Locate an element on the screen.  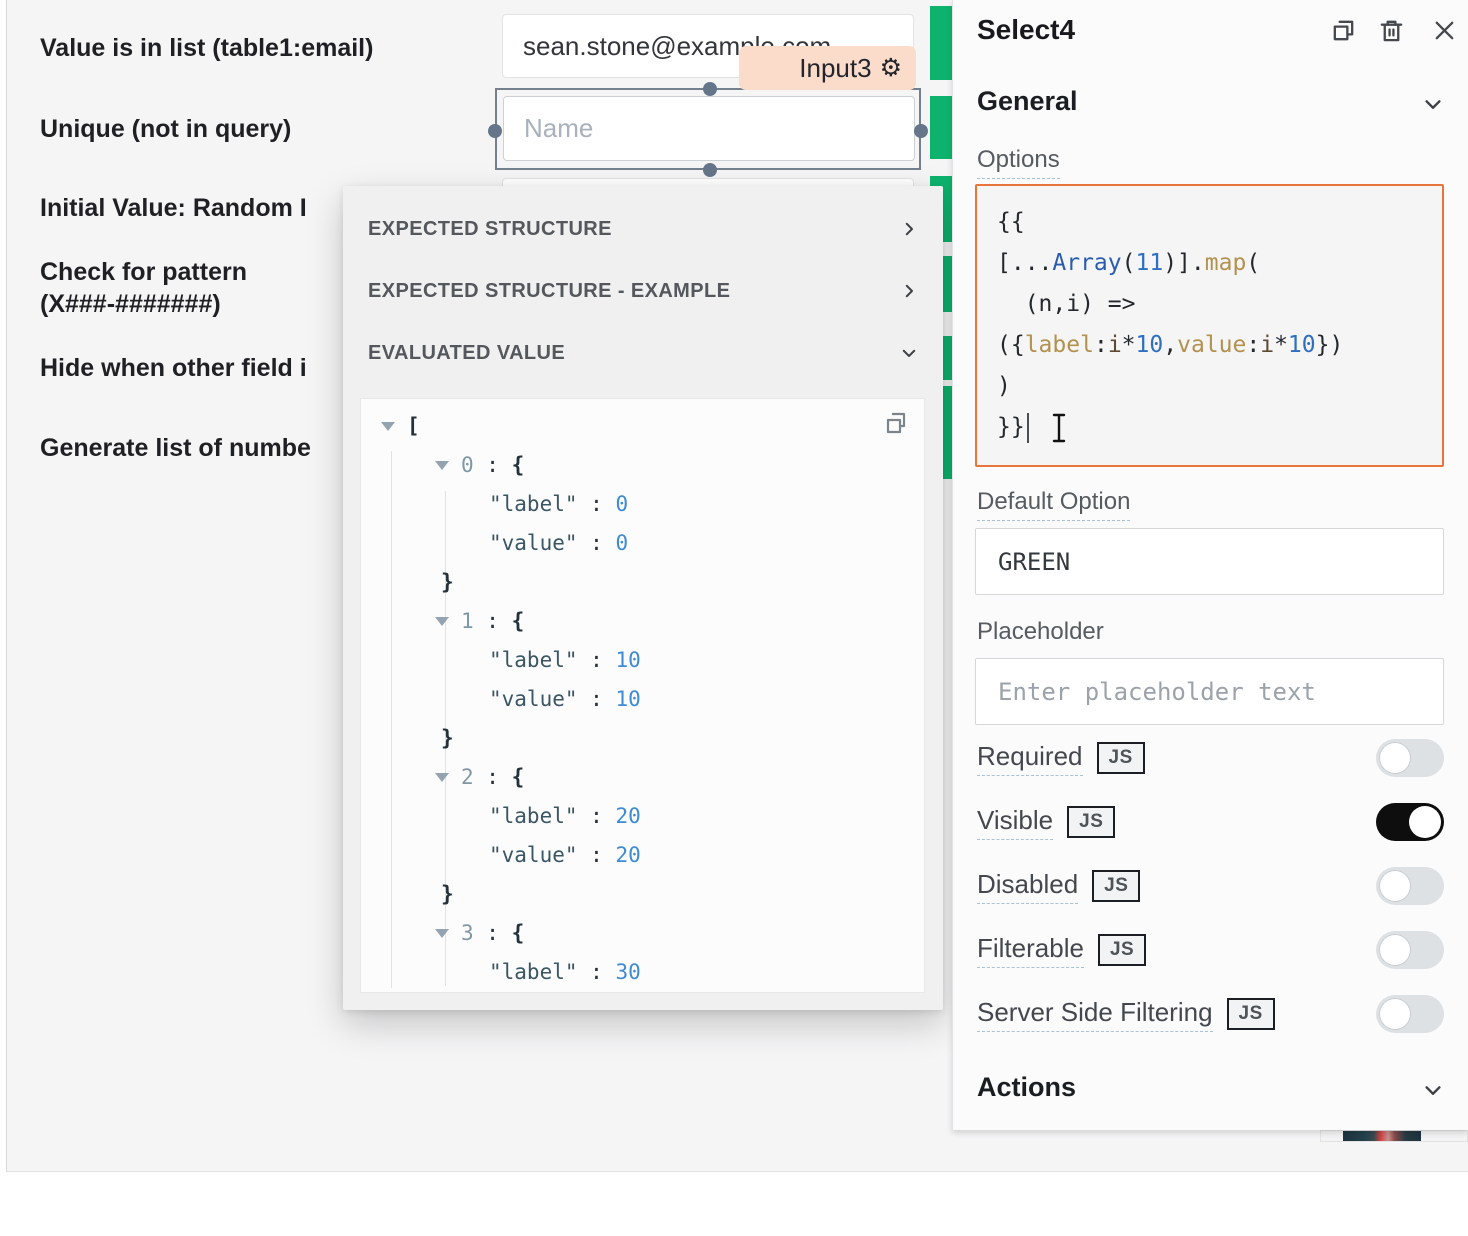
placeholder-label: Placeholder is located at coordinates (1040, 631).